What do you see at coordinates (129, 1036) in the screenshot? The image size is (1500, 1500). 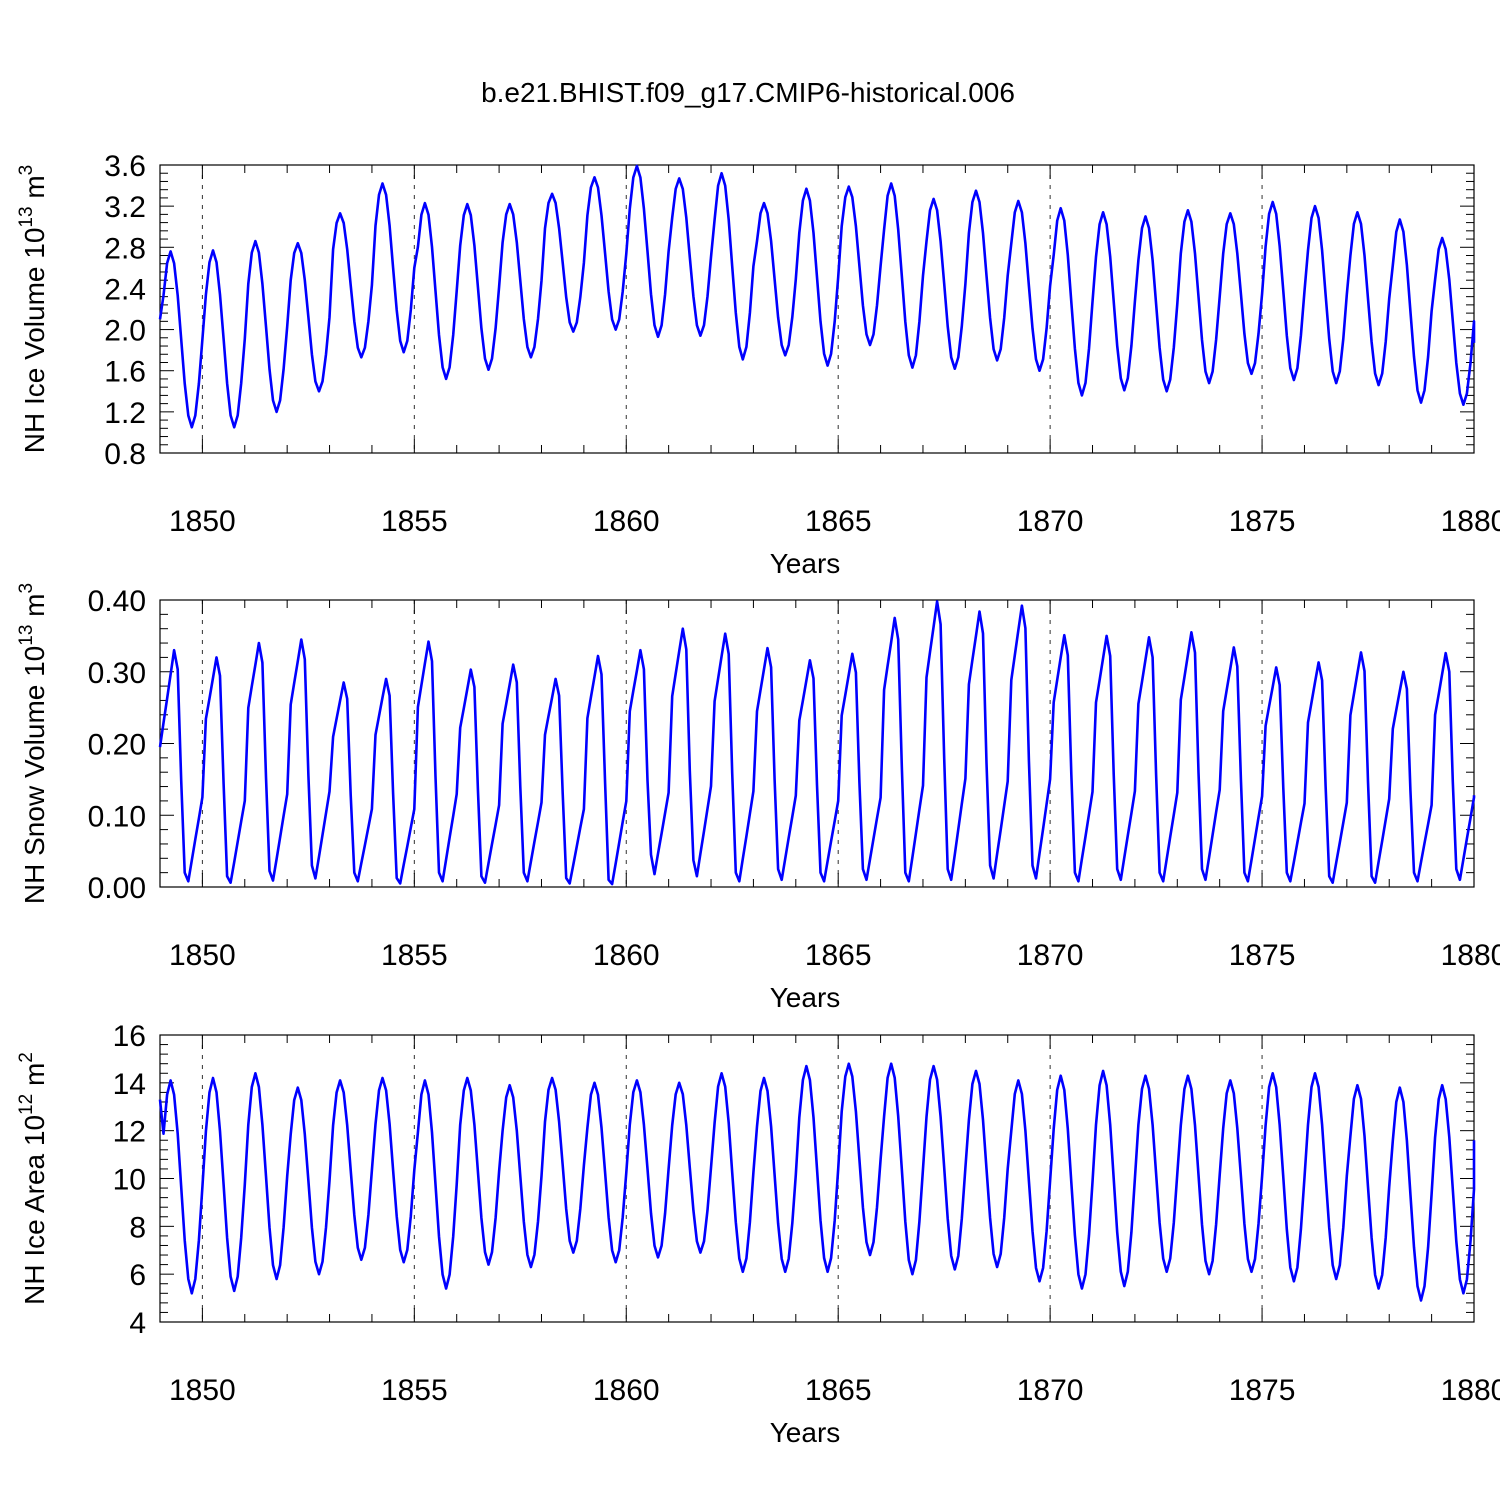 I see `y-tick-label: 16` at bounding box center [129, 1036].